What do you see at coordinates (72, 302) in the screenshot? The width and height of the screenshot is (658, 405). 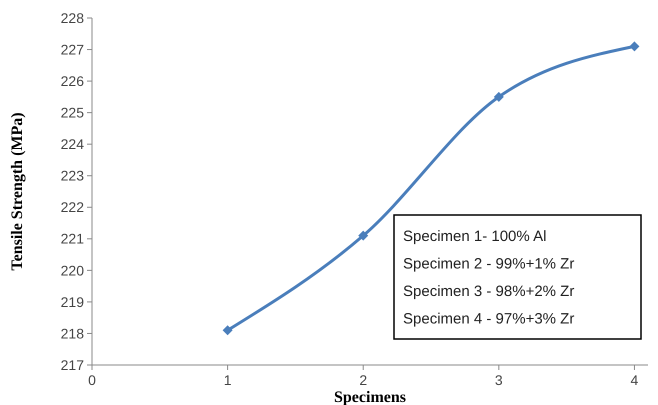 I see `y-tick-label: 219` at bounding box center [72, 302].